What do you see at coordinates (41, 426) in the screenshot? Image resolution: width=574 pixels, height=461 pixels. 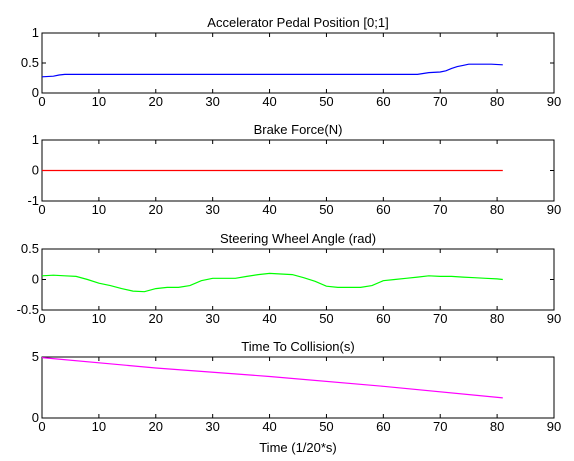 I see `panel-4-xtick-label: 0` at bounding box center [41, 426].